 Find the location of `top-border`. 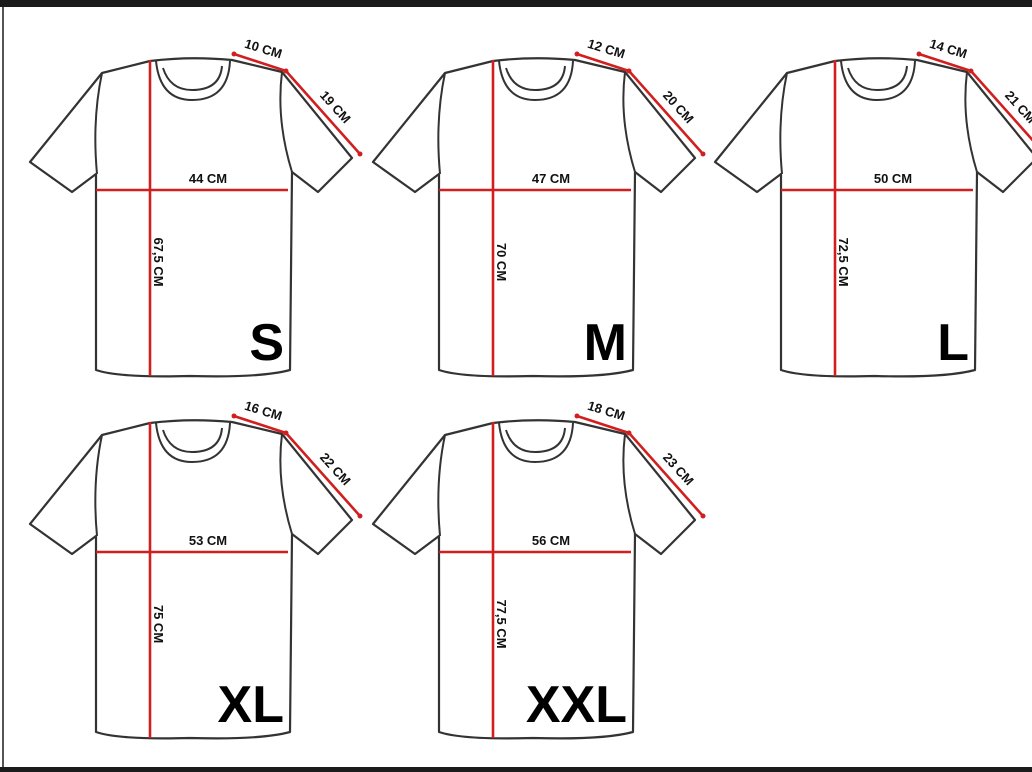

top-border is located at coordinates (516, 3).